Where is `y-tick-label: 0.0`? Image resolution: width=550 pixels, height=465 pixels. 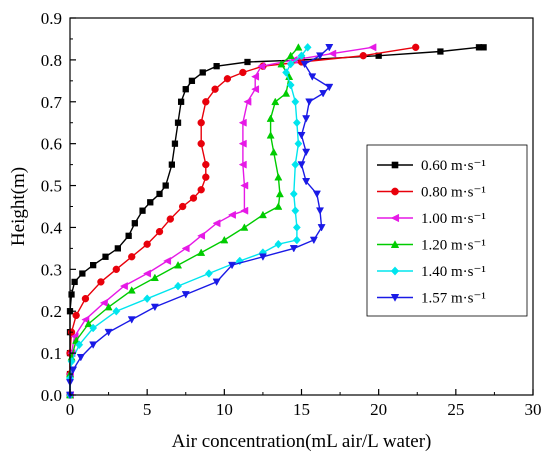
y-tick-label: 0.0 is located at coordinates (51, 395).